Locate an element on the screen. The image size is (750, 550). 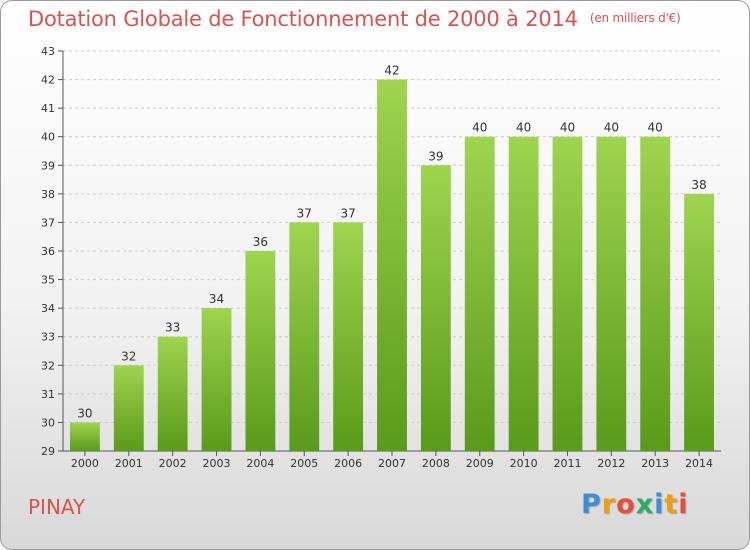
y-tick-label: 33 is located at coordinates (48, 337).